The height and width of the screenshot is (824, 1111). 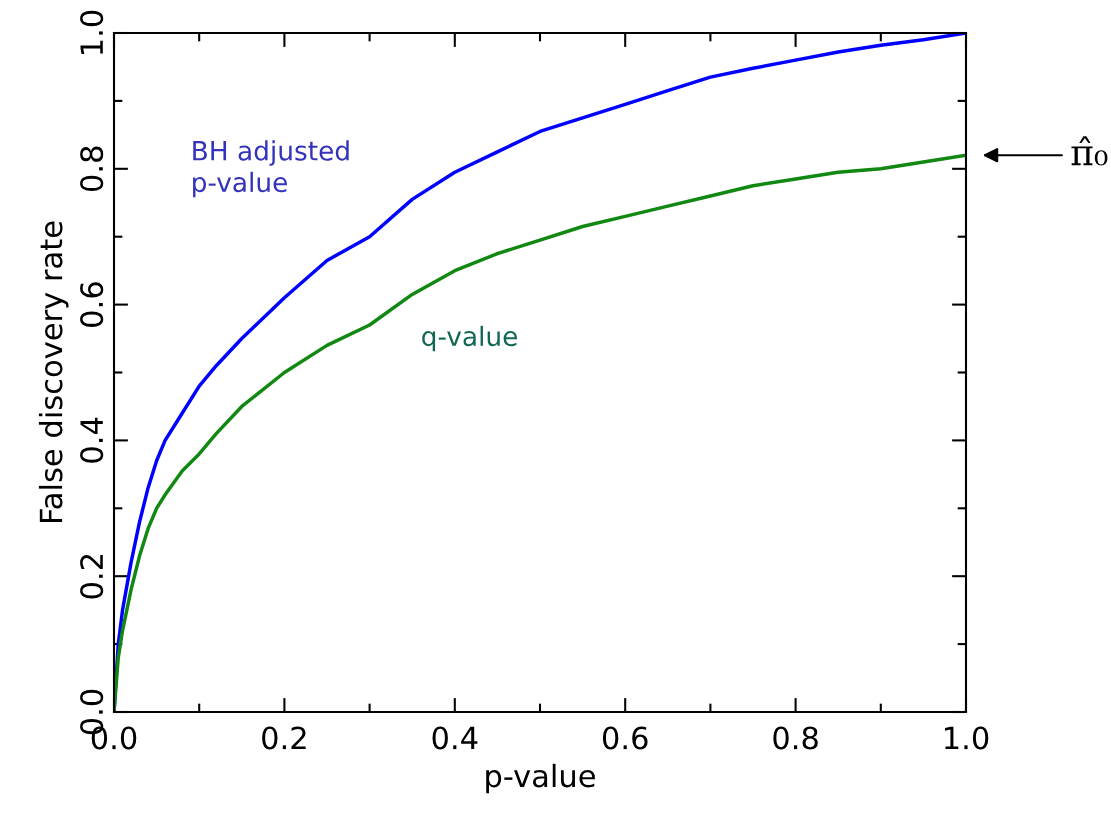 What do you see at coordinates (92, 440) in the screenshot?
I see `y-tick-label: 0.4` at bounding box center [92, 440].